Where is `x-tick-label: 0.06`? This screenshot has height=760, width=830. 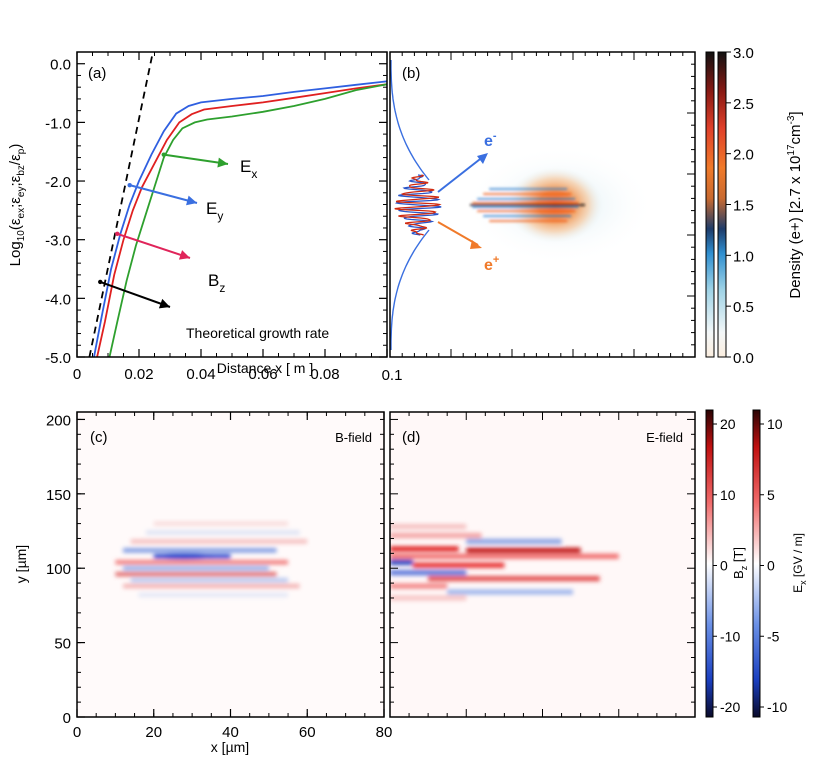
x-tick-label: 0.06 is located at coordinates (262, 374).